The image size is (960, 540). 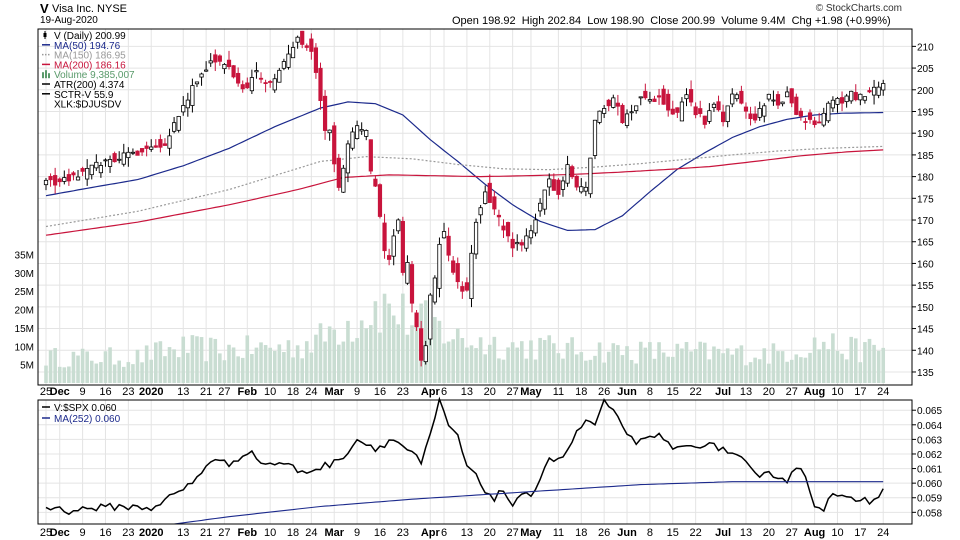 I want to click on close-value: 200.99, so click(x=698, y=21).